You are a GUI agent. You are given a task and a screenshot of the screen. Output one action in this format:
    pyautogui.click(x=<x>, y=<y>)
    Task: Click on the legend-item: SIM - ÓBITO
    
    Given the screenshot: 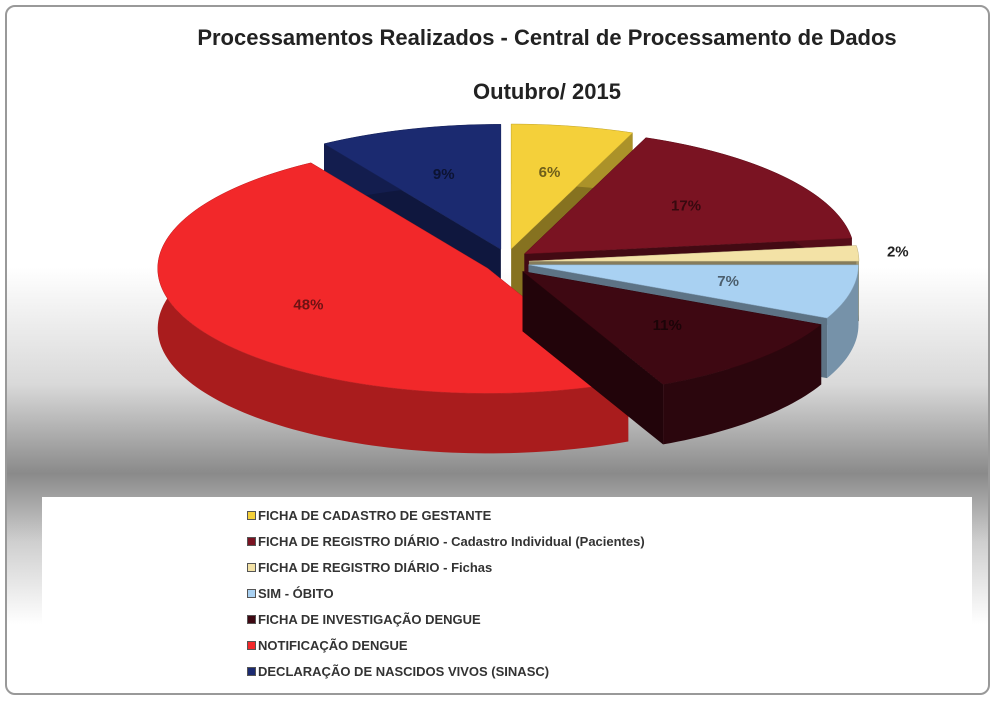 What is the action you would take?
    pyautogui.click(x=609, y=594)
    